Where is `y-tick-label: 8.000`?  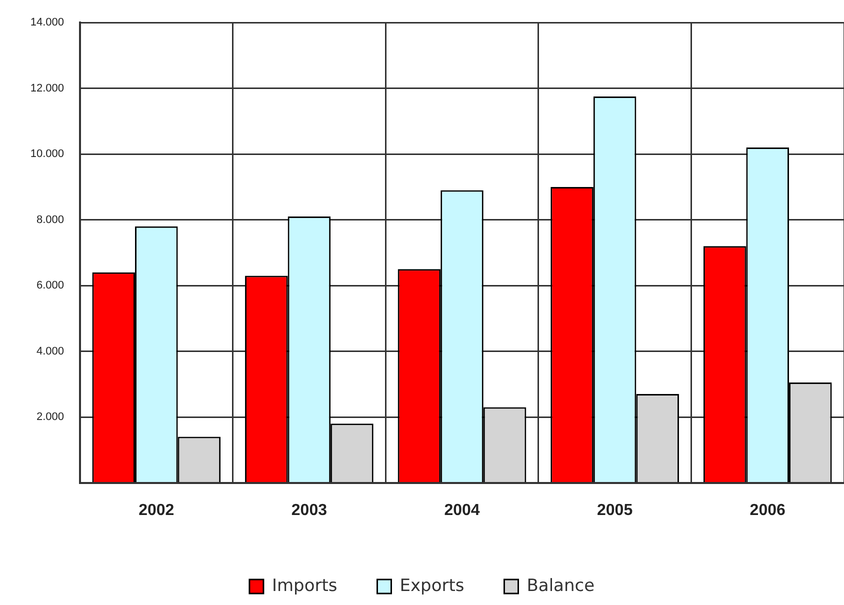 y-tick-label: 8.000 is located at coordinates (50, 220).